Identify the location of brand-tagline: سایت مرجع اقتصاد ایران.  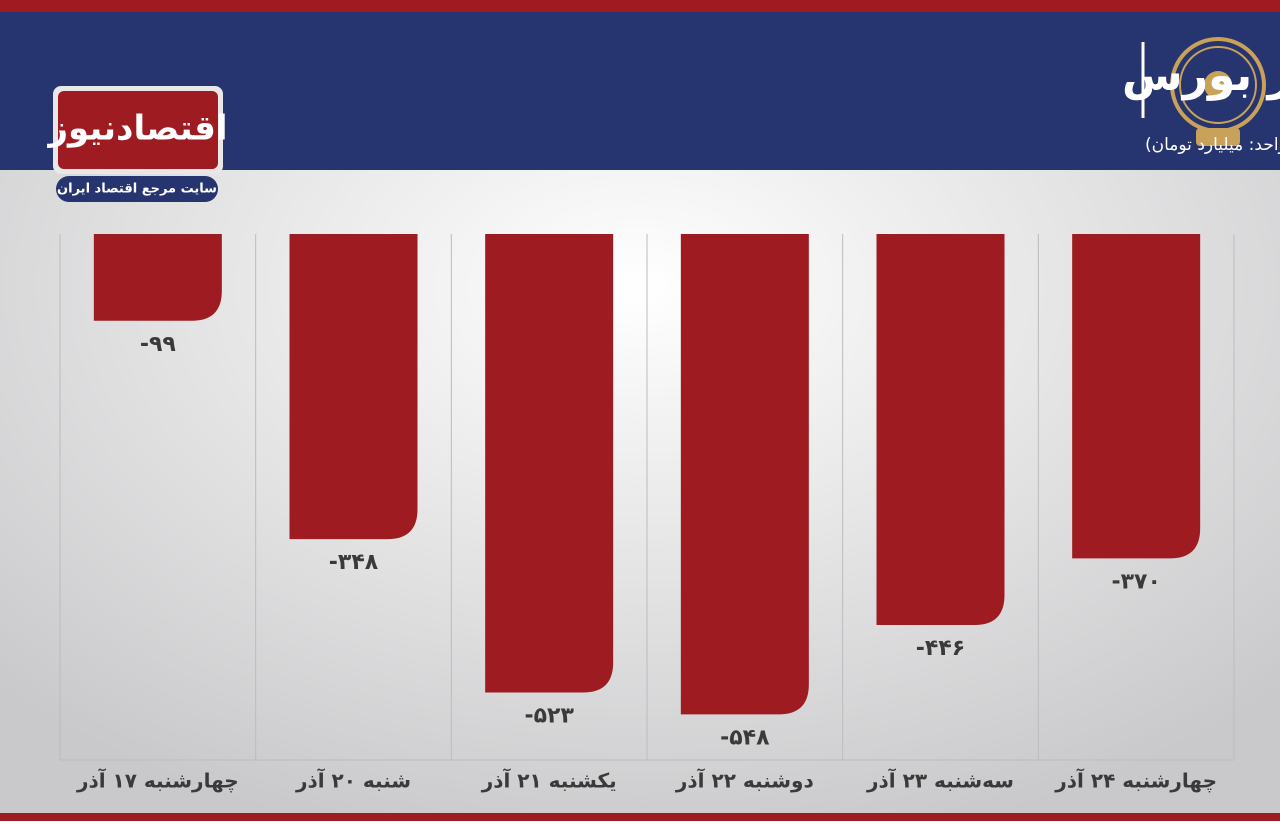
(137, 189).